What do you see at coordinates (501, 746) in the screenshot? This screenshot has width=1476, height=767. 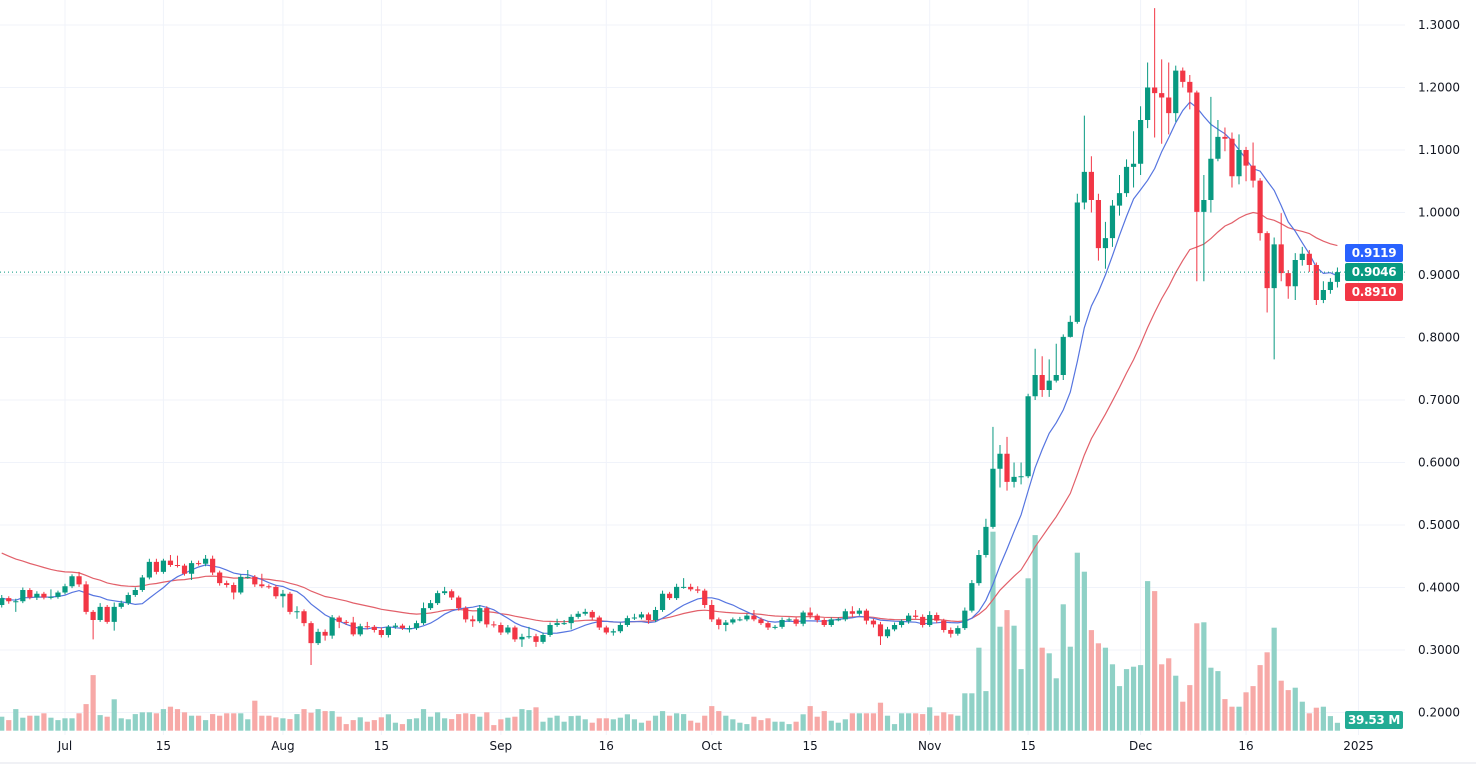 I see `time-tick-label: Sep` at bounding box center [501, 746].